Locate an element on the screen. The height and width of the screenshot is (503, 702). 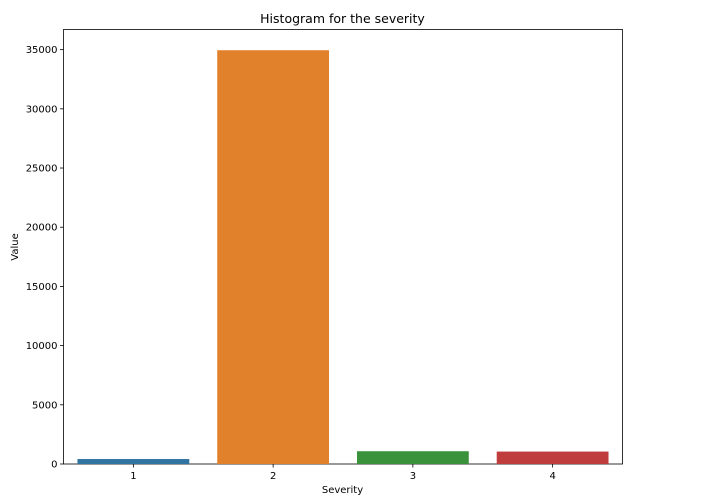
x-tick-label: 4 is located at coordinates (552, 476).